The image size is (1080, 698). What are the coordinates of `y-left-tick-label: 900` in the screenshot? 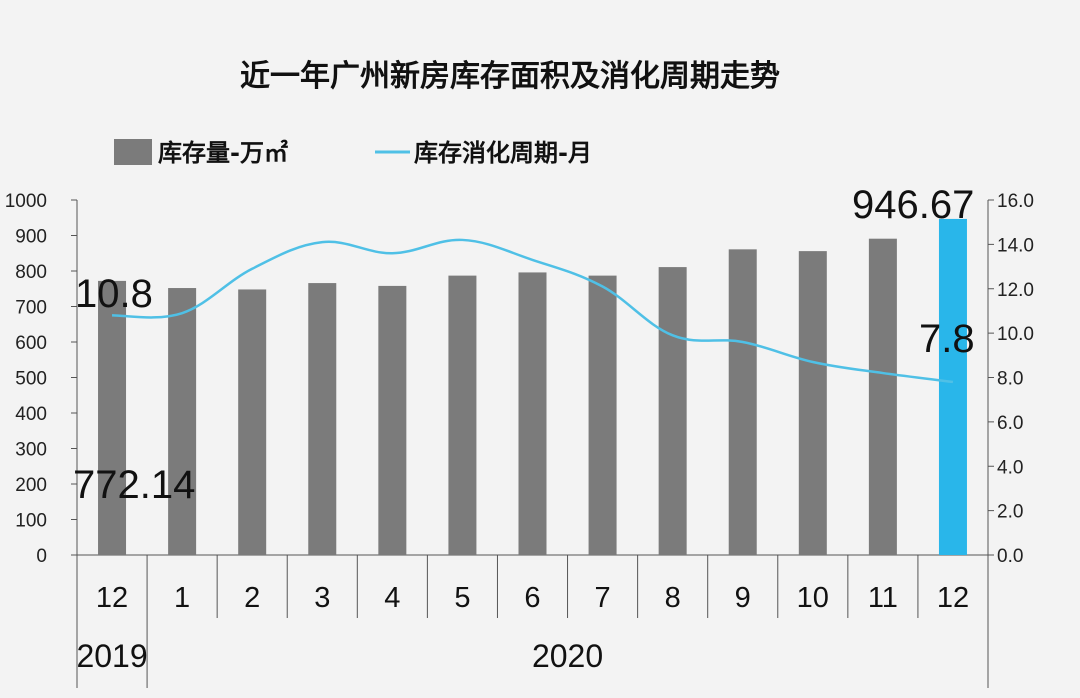 It's located at (31, 237).